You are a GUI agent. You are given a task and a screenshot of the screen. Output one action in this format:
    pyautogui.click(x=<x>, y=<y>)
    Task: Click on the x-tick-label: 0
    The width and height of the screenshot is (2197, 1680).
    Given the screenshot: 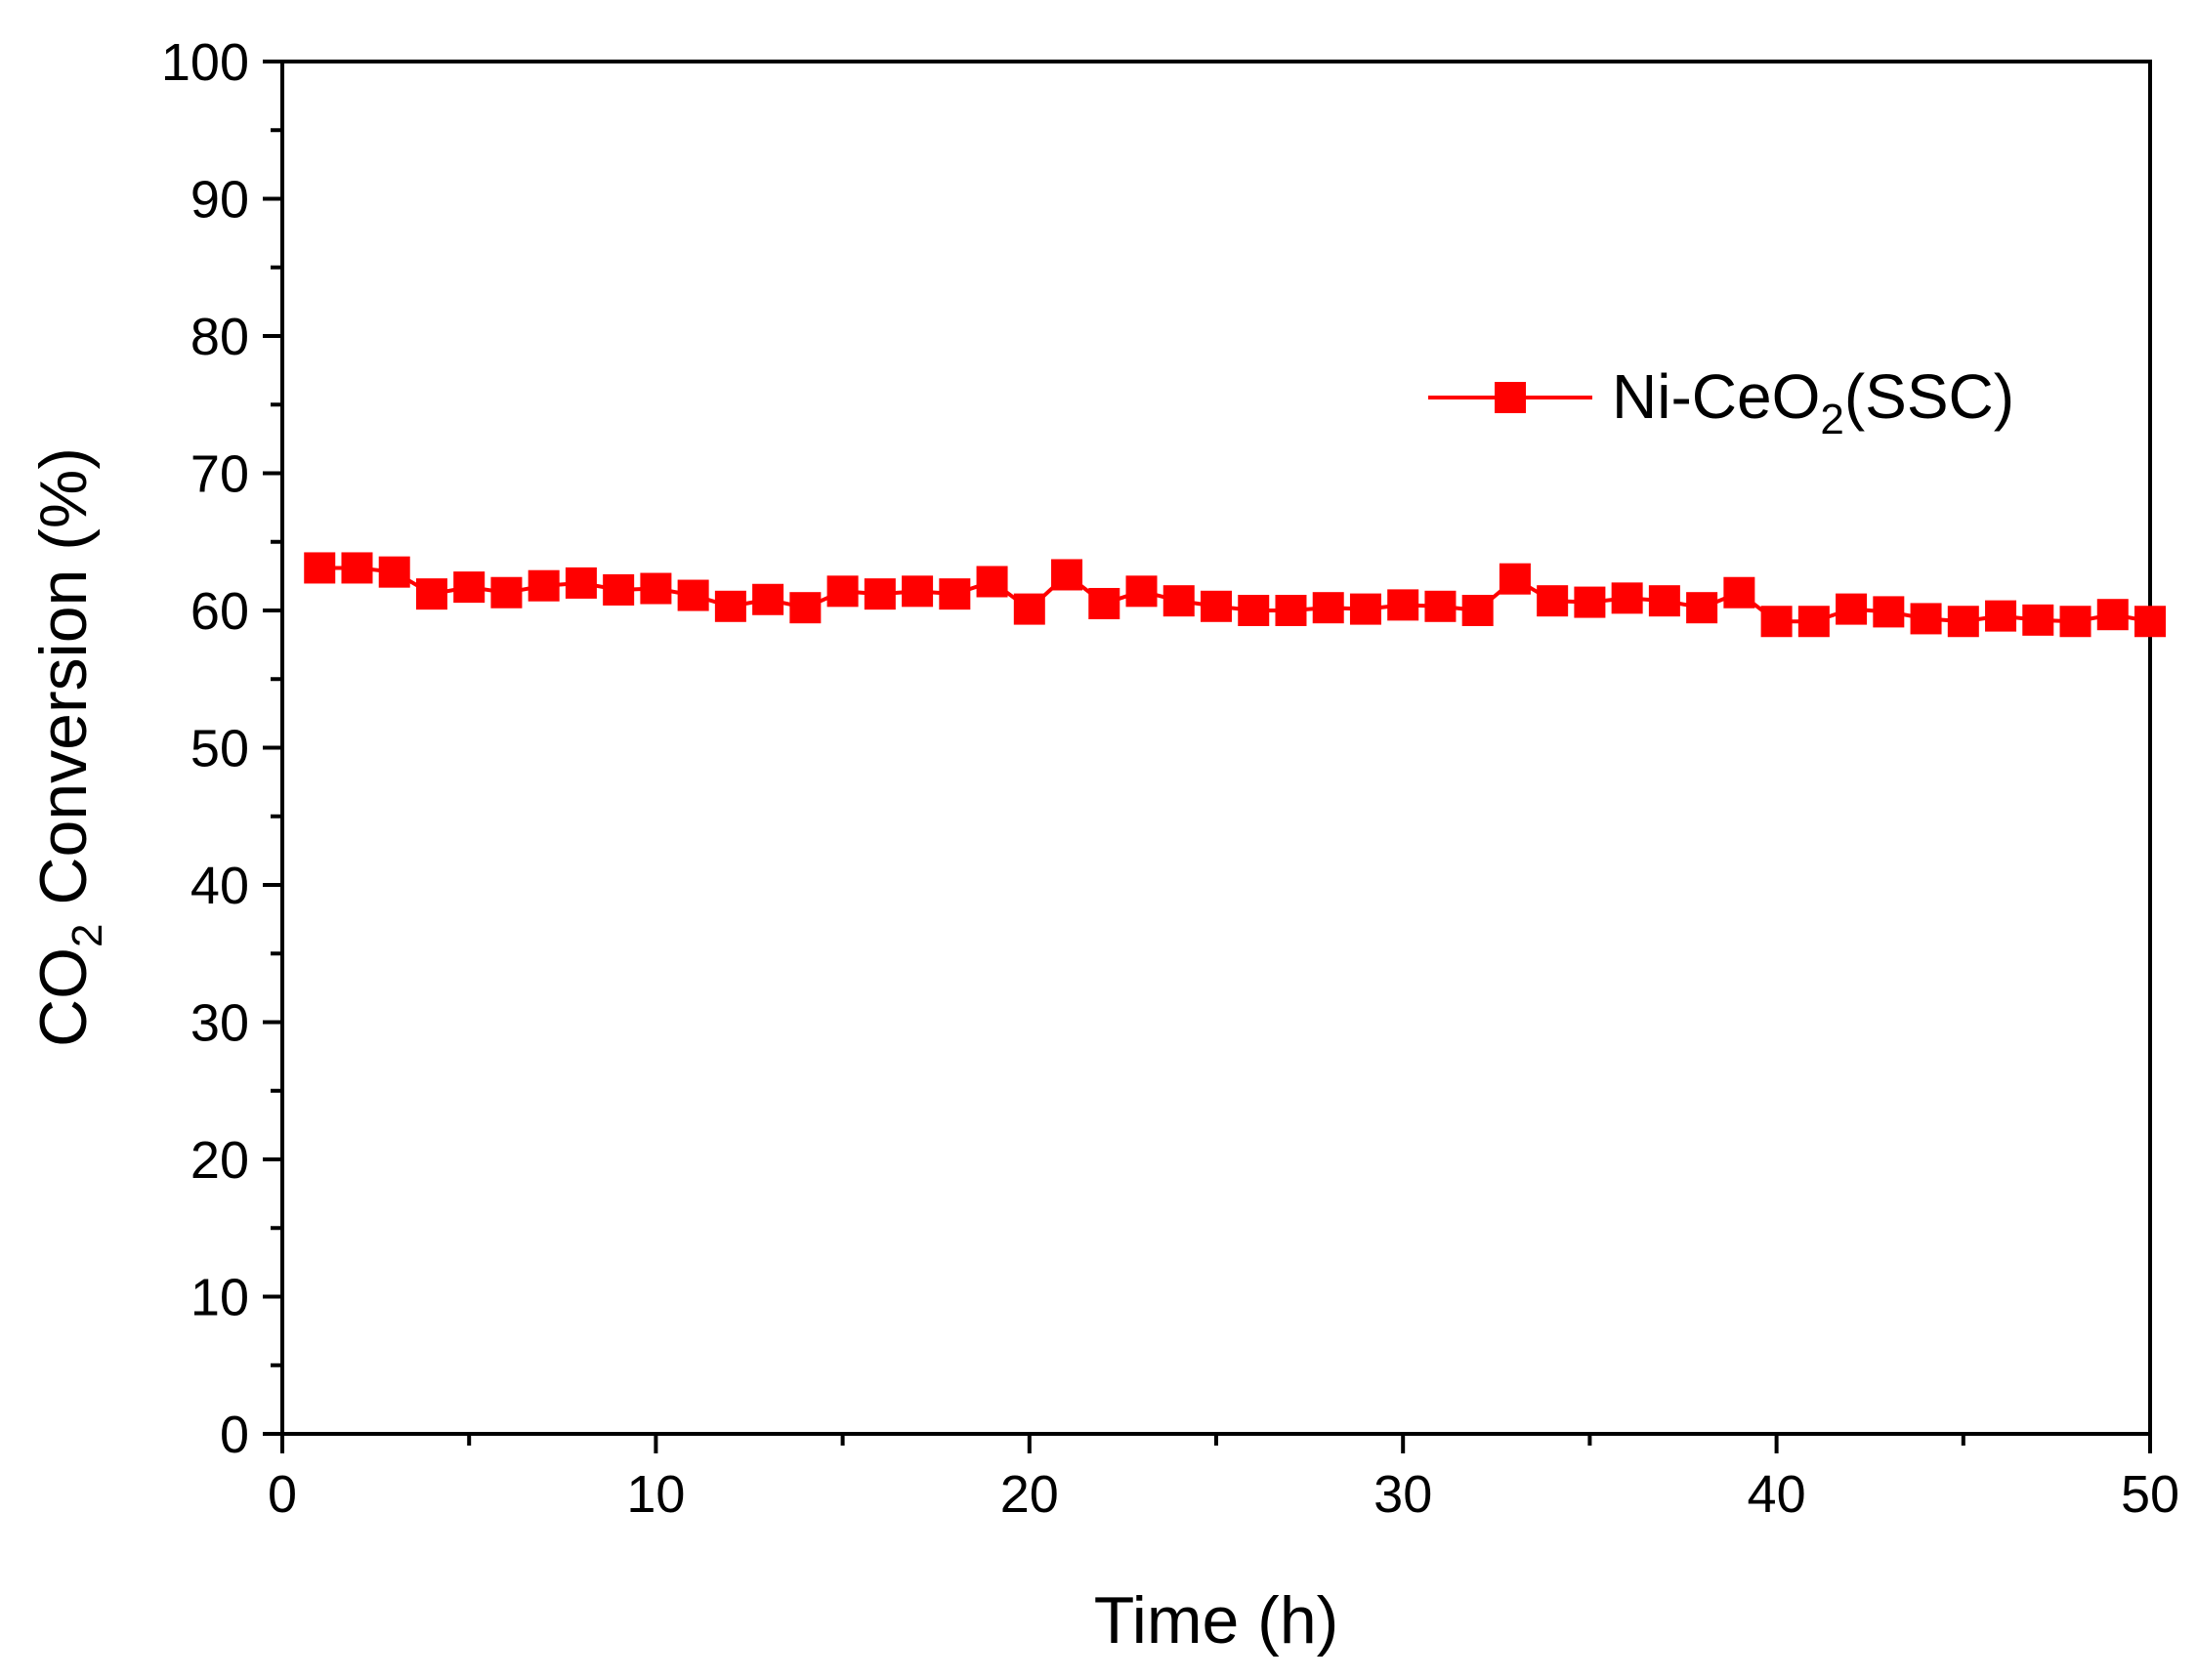 What is the action you would take?
    pyautogui.click(x=282, y=1494)
    